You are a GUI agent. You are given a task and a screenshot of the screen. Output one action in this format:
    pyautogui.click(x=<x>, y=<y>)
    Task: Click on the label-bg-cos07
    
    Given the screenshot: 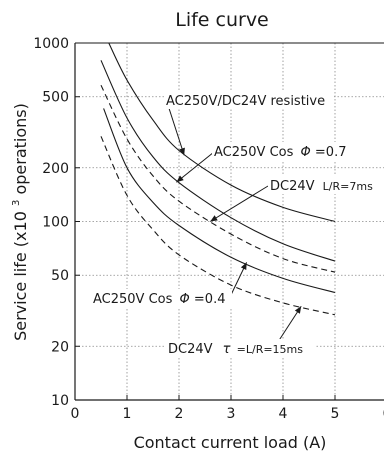 What is the action you would take?
    pyautogui.click(x=282, y=151)
    